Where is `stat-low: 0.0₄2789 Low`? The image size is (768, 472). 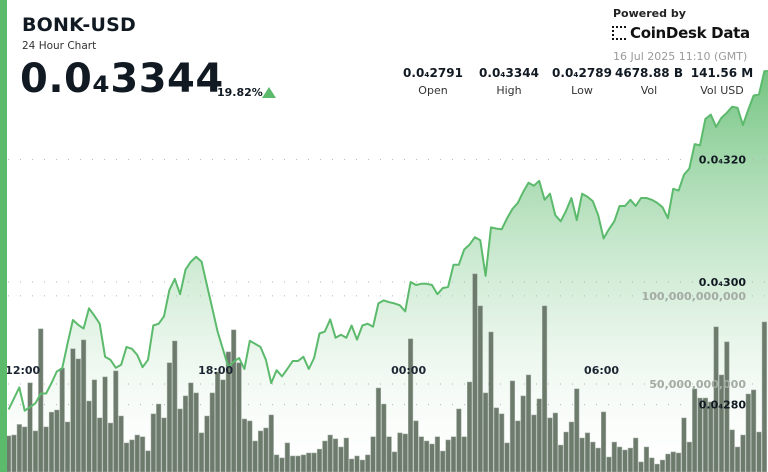 stat-low: 0.0₄2789 Low is located at coordinates (582, 81).